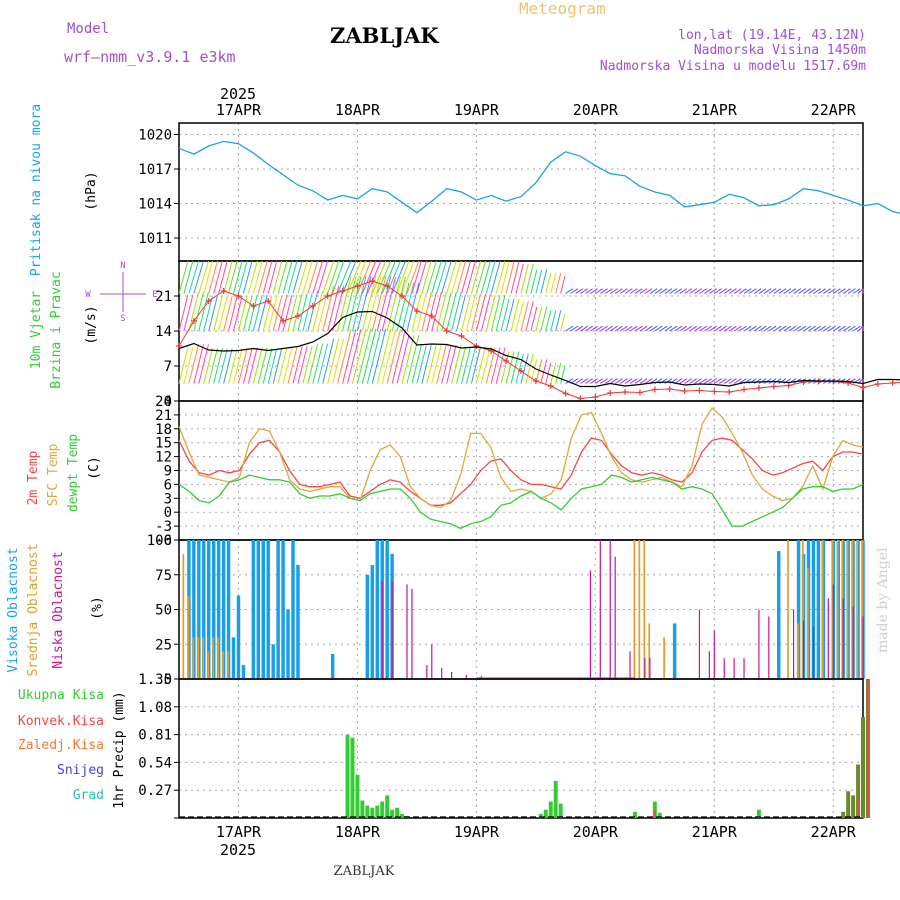 This screenshot has width=900, height=900. I want to click on low-cloud-ylabel: Niska Oblacnost, so click(58, 609).